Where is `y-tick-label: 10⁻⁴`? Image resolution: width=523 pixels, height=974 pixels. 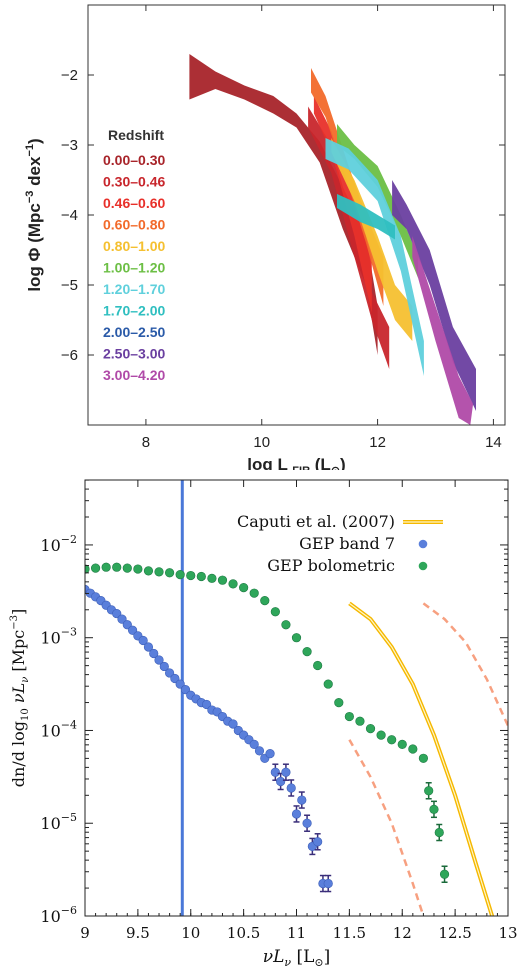 y-tick-label: 10⁻⁴ is located at coordinates (58, 729).